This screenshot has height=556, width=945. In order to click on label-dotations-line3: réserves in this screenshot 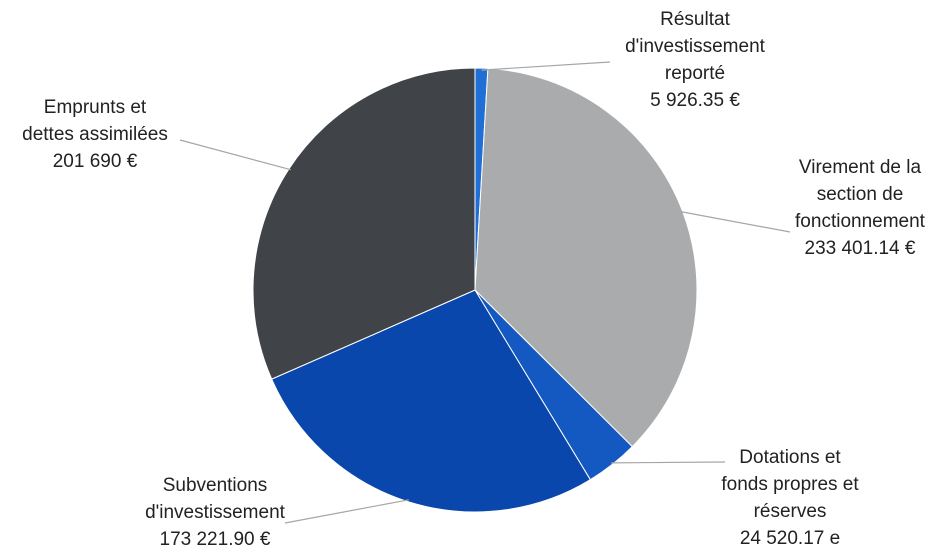, I will do `click(790, 511)`.